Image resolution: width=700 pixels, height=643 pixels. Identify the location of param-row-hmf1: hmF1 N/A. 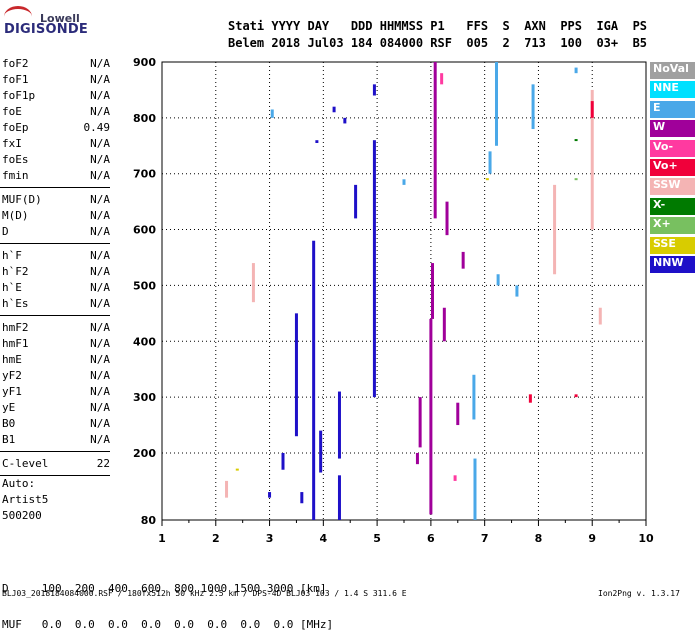
(56, 344).